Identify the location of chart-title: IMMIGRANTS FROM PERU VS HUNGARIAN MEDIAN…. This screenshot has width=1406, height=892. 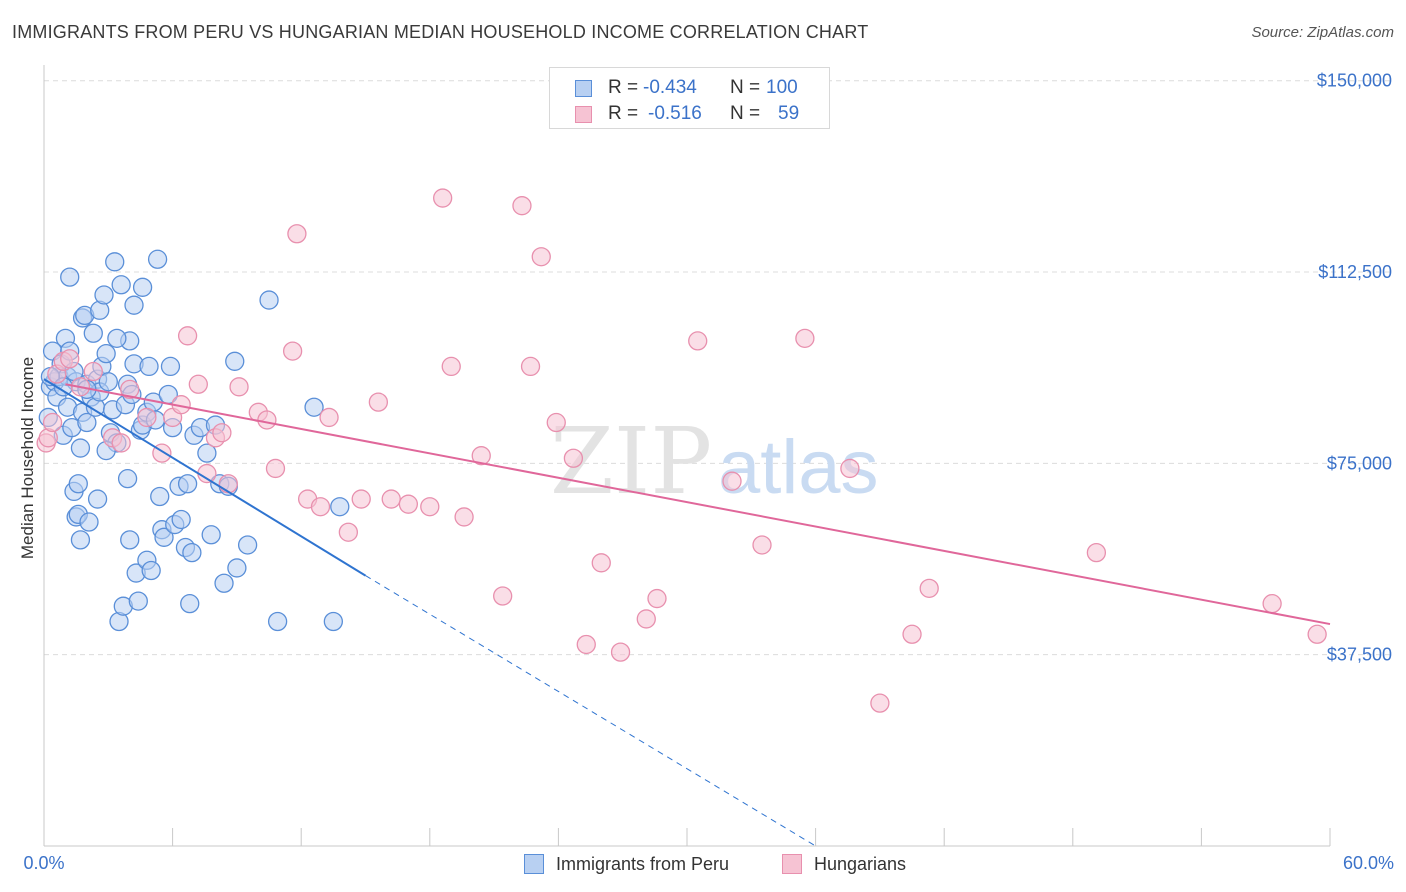
(440, 32).